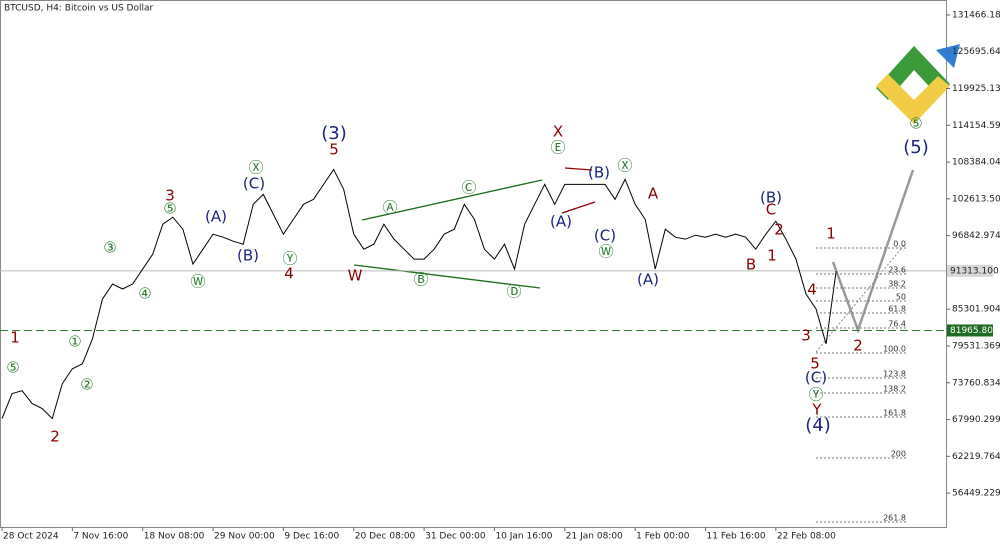  I want to click on wave-label: ④, so click(144, 294).